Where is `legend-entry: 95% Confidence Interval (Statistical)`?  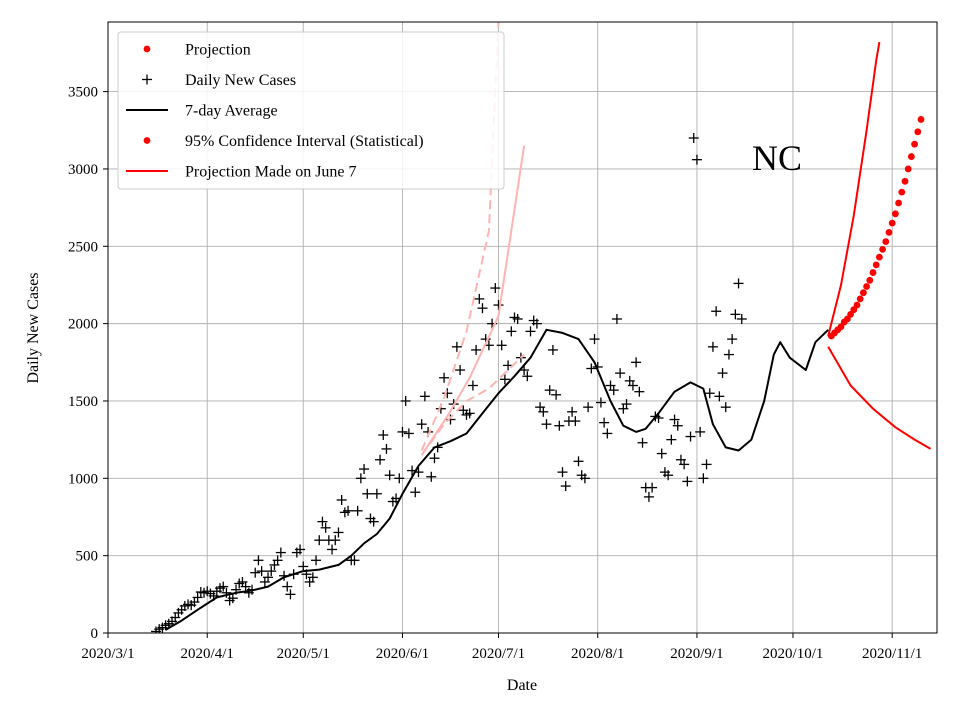
legend-entry: 95% Confidence Interval (Statistical) is located at coordinates (283, 141).